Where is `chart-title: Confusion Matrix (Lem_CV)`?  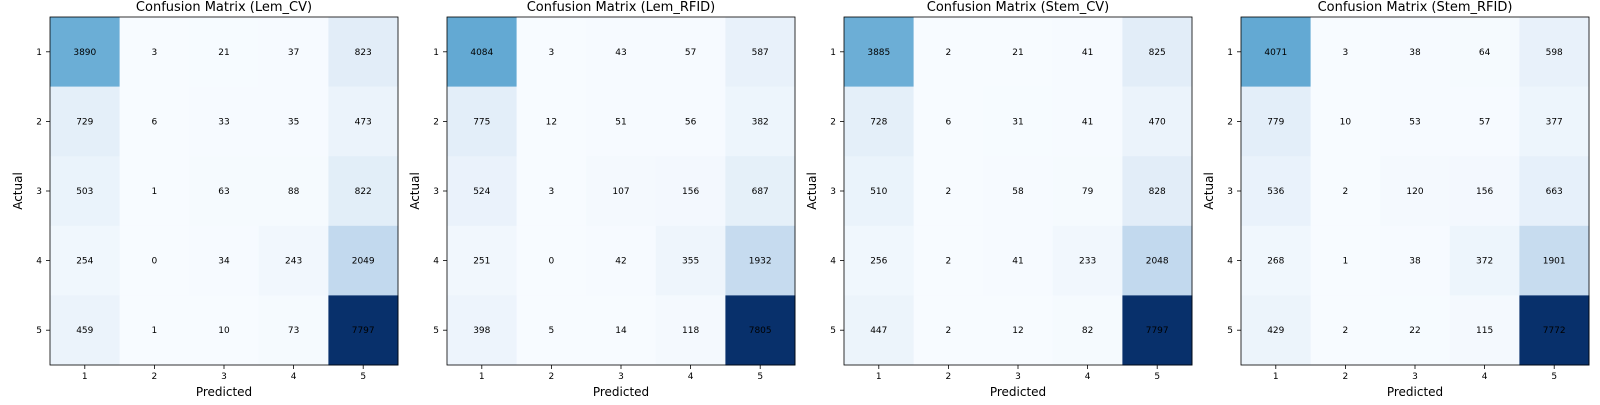 chart-title: Confusion Matrix (Lem_CV) is located at coordinates (224, 7).